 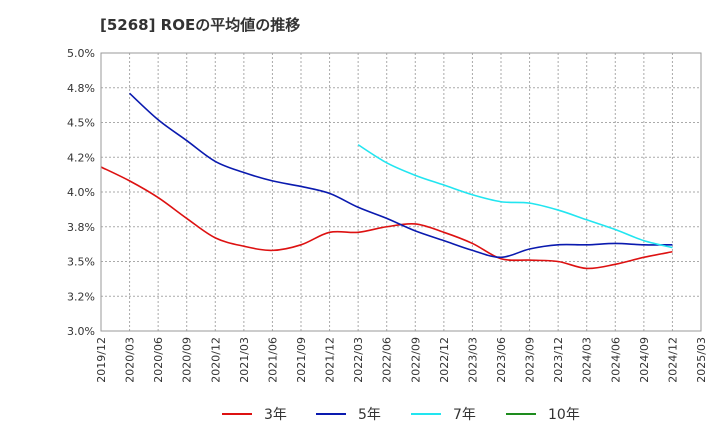 What do you see at coordinates (81, 331) in the screenshot?
I see `y-tick-label: 3.0%` at bounding box center [81, 331].